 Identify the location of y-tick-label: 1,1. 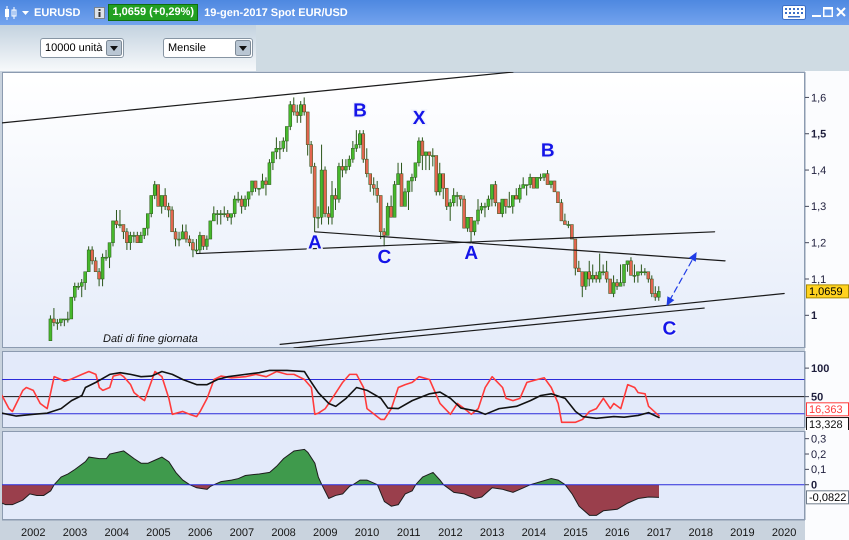
(818, 280).